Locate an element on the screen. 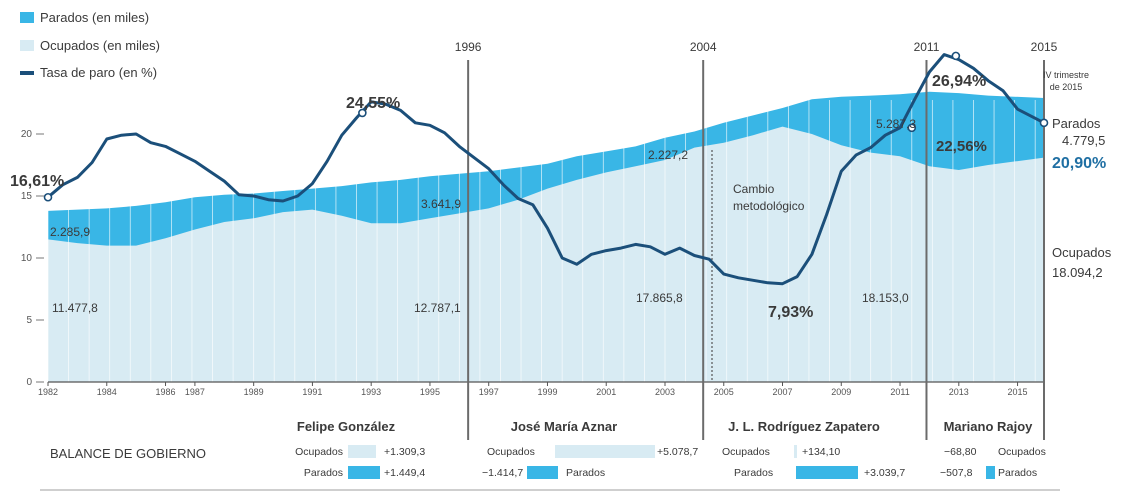  x-tick-label: 2015 is located at coordinates (1018, 392).